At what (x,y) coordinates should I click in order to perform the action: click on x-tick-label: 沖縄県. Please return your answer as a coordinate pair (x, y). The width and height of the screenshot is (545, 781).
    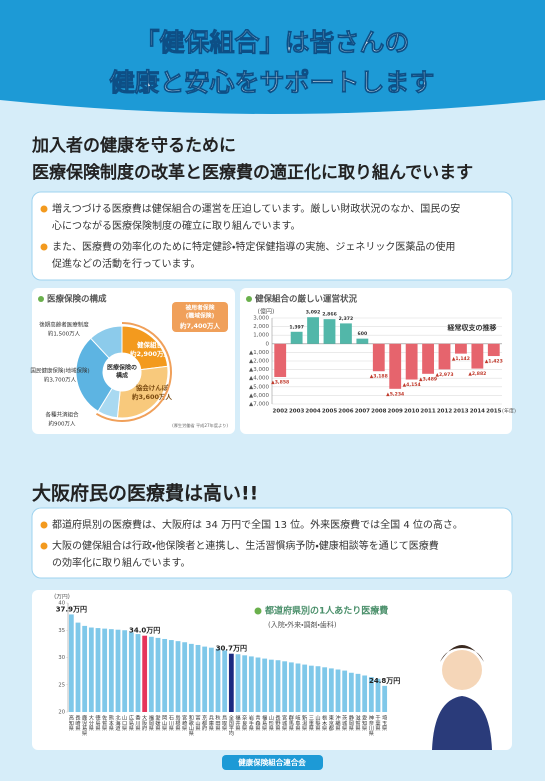
    Looking at the image, I should click on (337, 723).